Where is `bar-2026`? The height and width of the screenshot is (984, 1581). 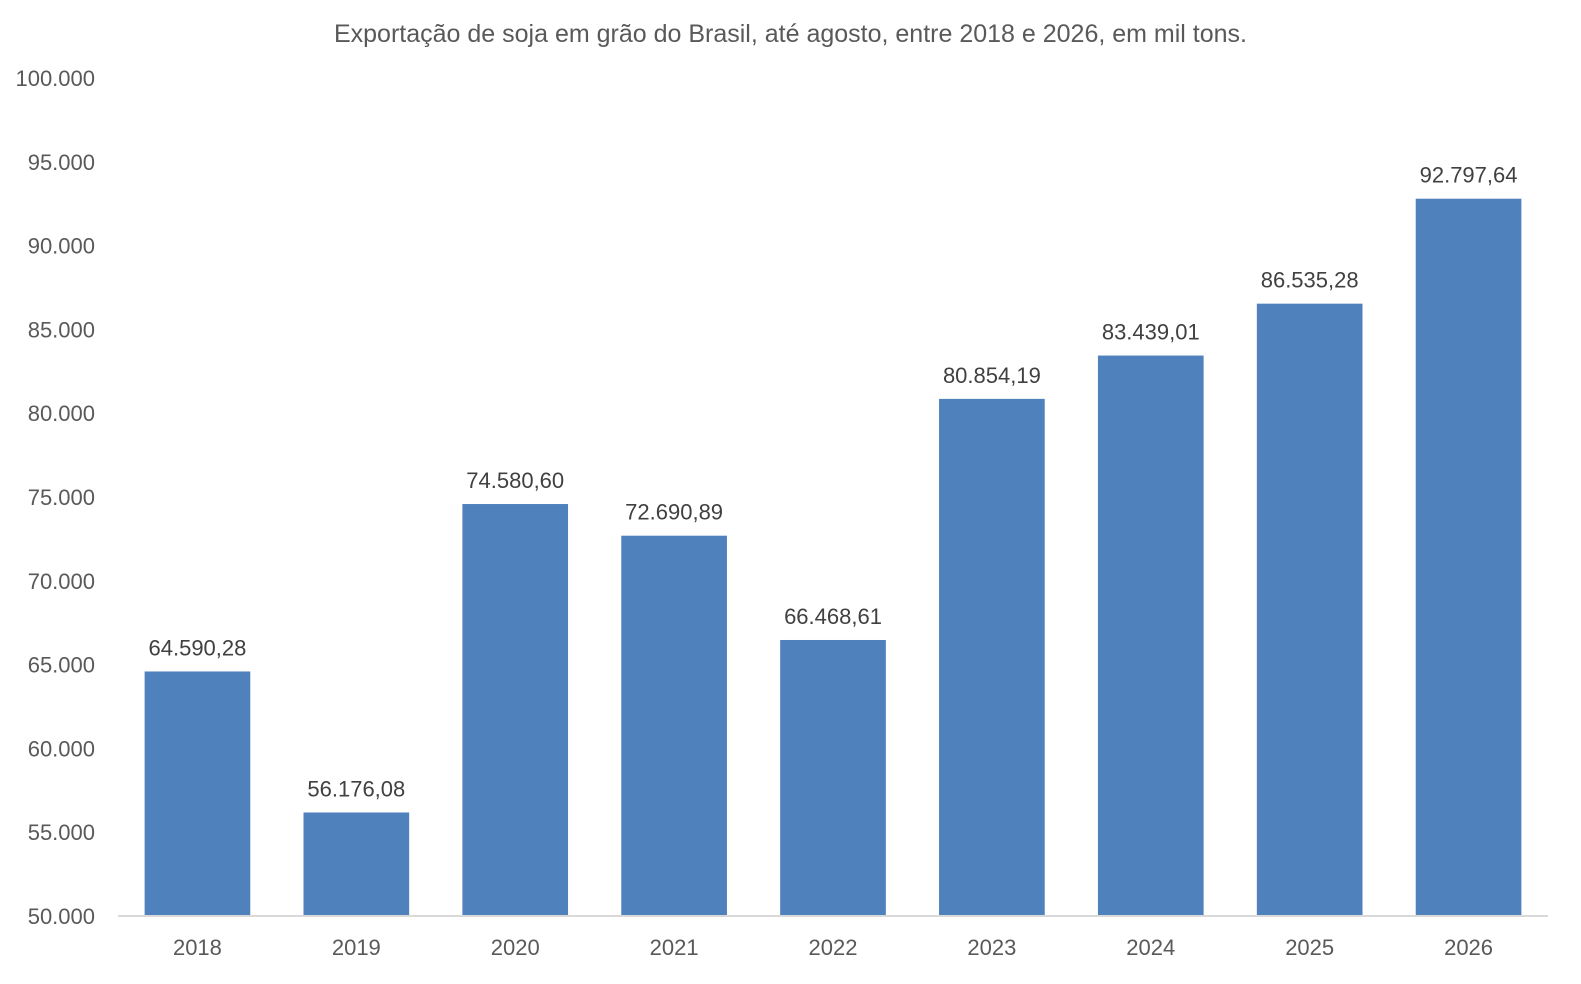
bar-2026 is located at coordinates (1468, 557).